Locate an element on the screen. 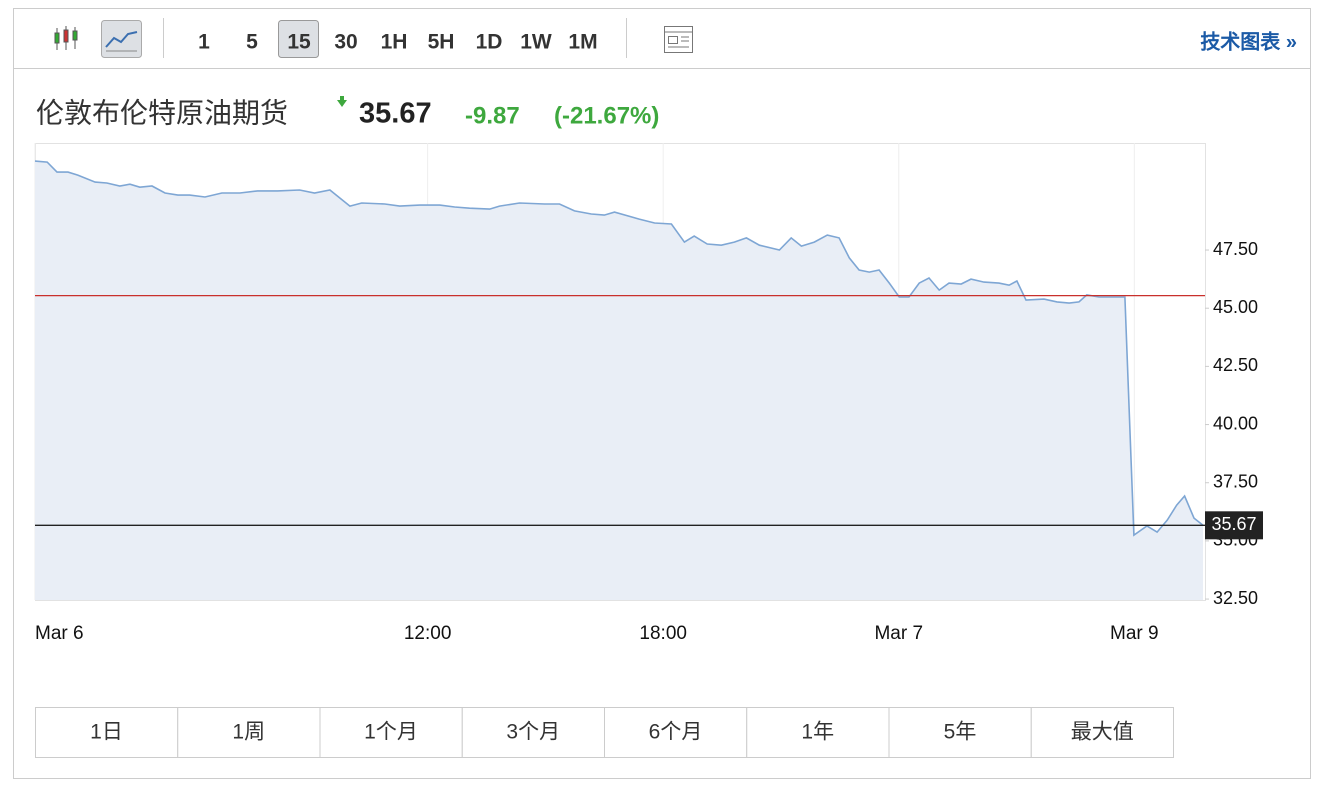 The width and height of the screenshot is (1318, 793). range-button: 3个月 is located at coordinates (533, 732).